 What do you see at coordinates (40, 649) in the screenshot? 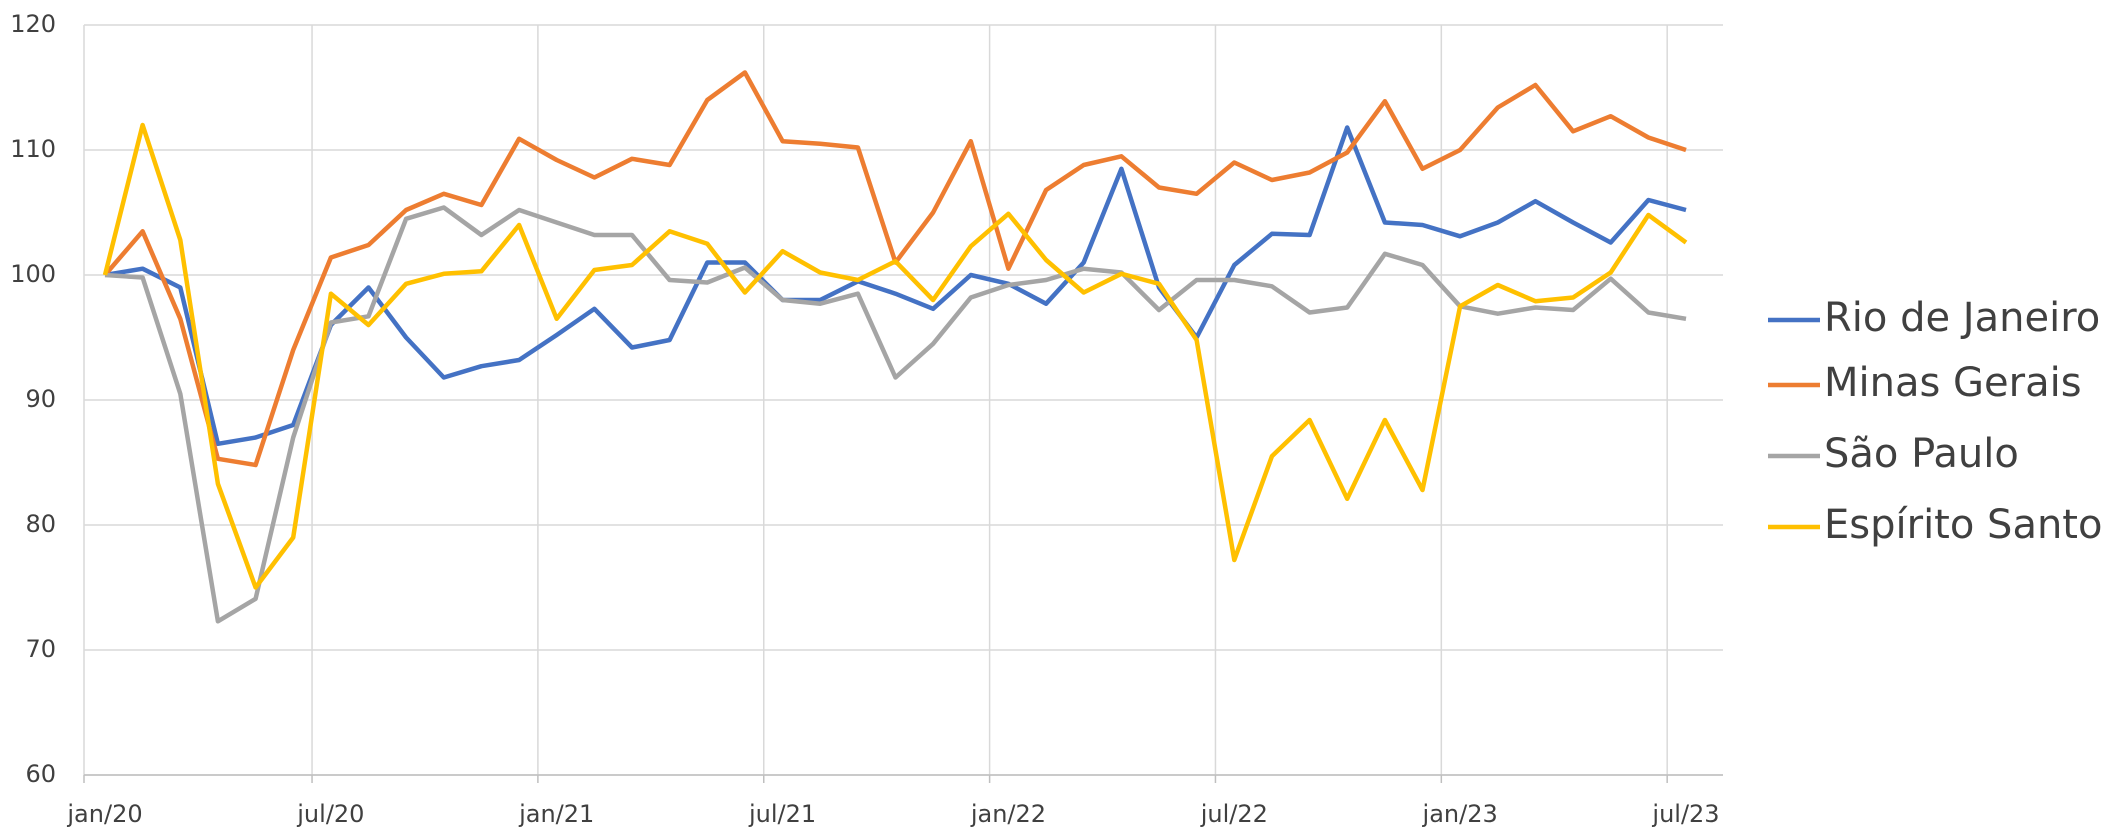
I see `y-tick-label: 70` at bounding box center [40, 649].